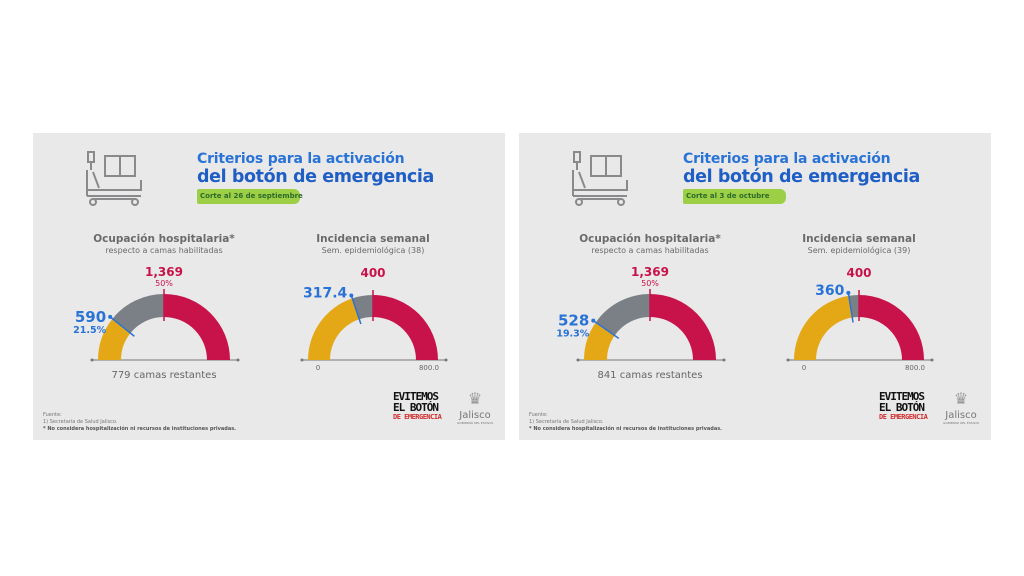 This screenshot has width=1024, height=576. I want to click on date-badge: Corte al 3 de octubre, so click(734, 196).